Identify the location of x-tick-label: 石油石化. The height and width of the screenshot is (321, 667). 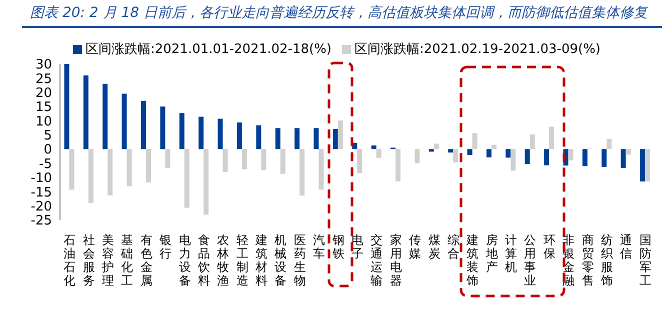
(70, 260).